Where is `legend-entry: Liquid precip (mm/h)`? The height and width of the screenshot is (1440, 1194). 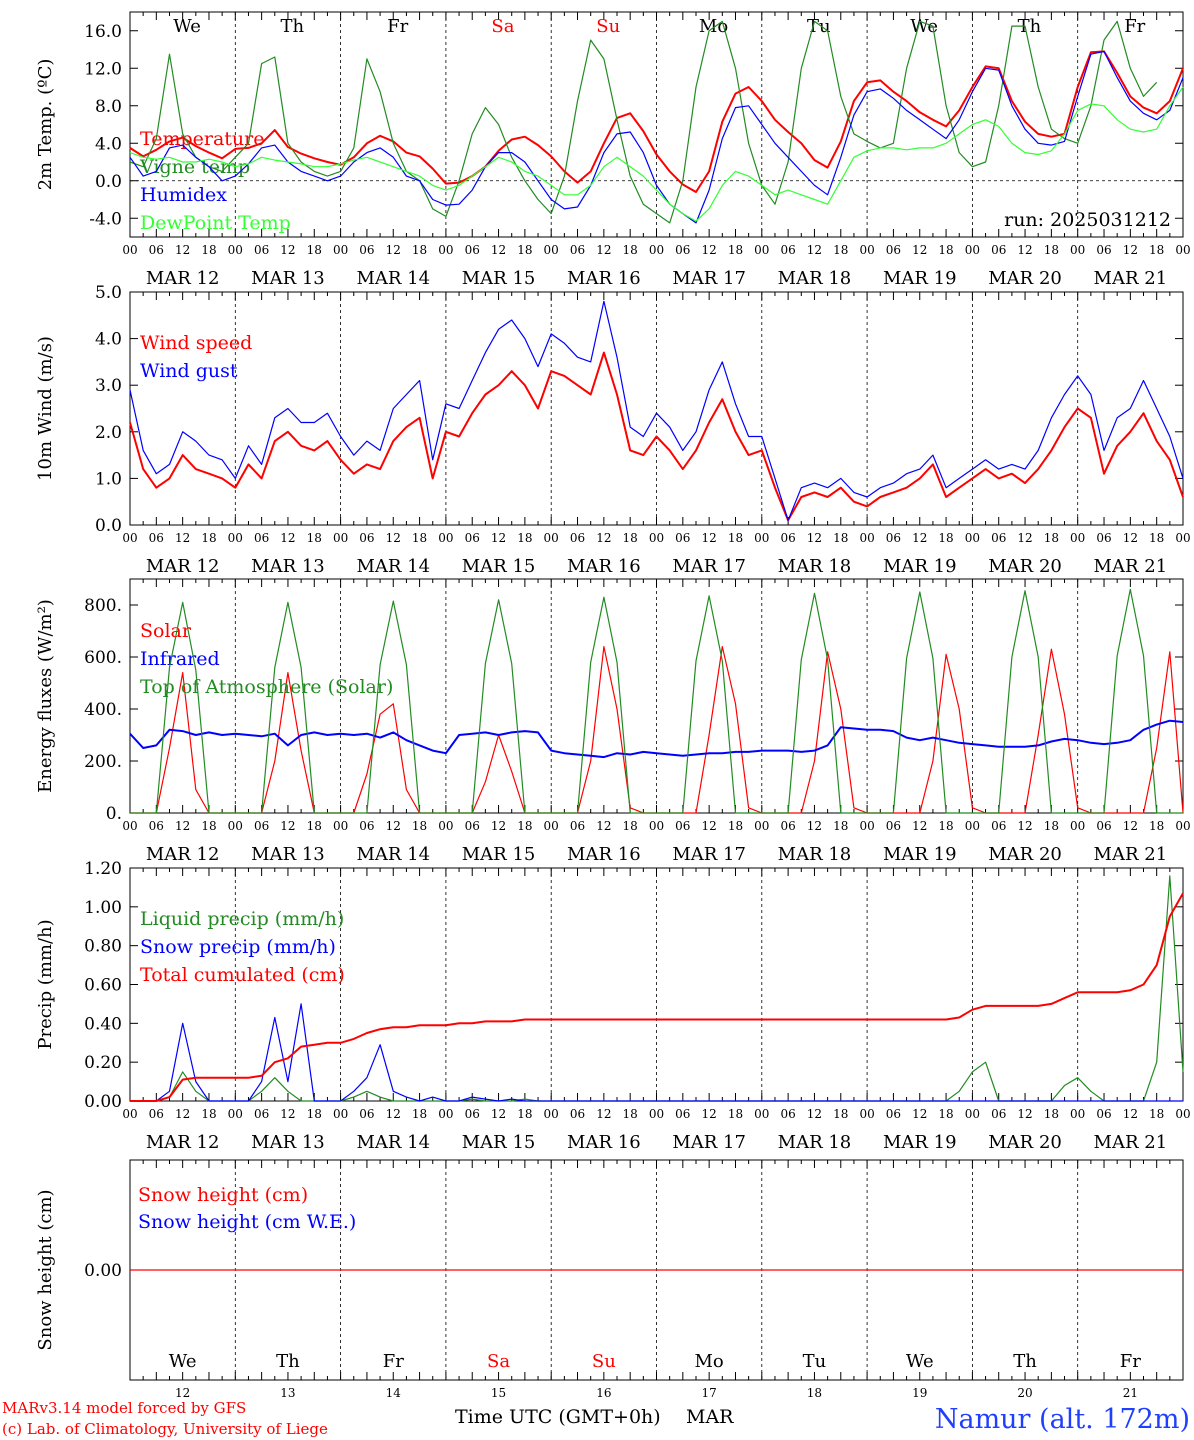 legend-entry: Liquid precip (mm/h) is located at coordinates (242, 919).